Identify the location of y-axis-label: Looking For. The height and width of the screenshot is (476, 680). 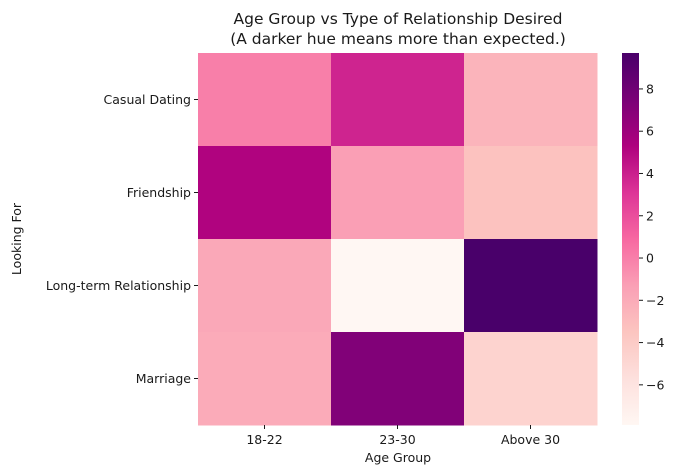
(16, 238).